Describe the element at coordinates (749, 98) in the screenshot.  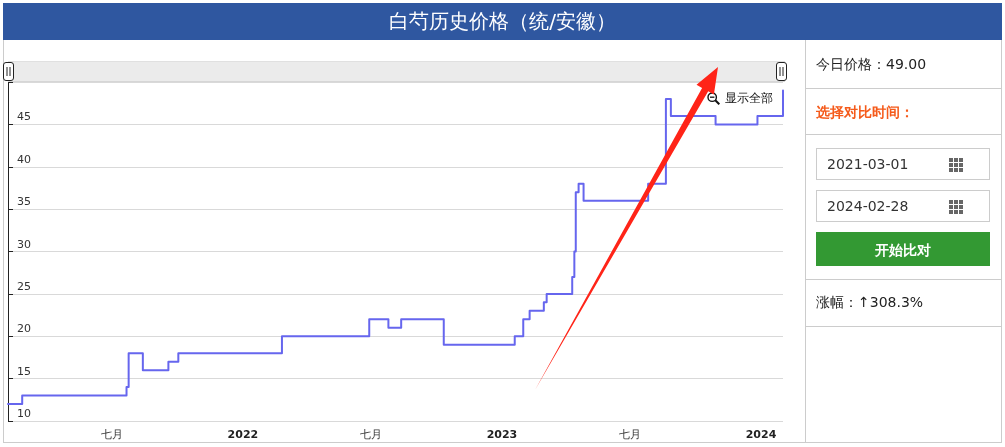
I see `annotation: 显示全部` at that location.